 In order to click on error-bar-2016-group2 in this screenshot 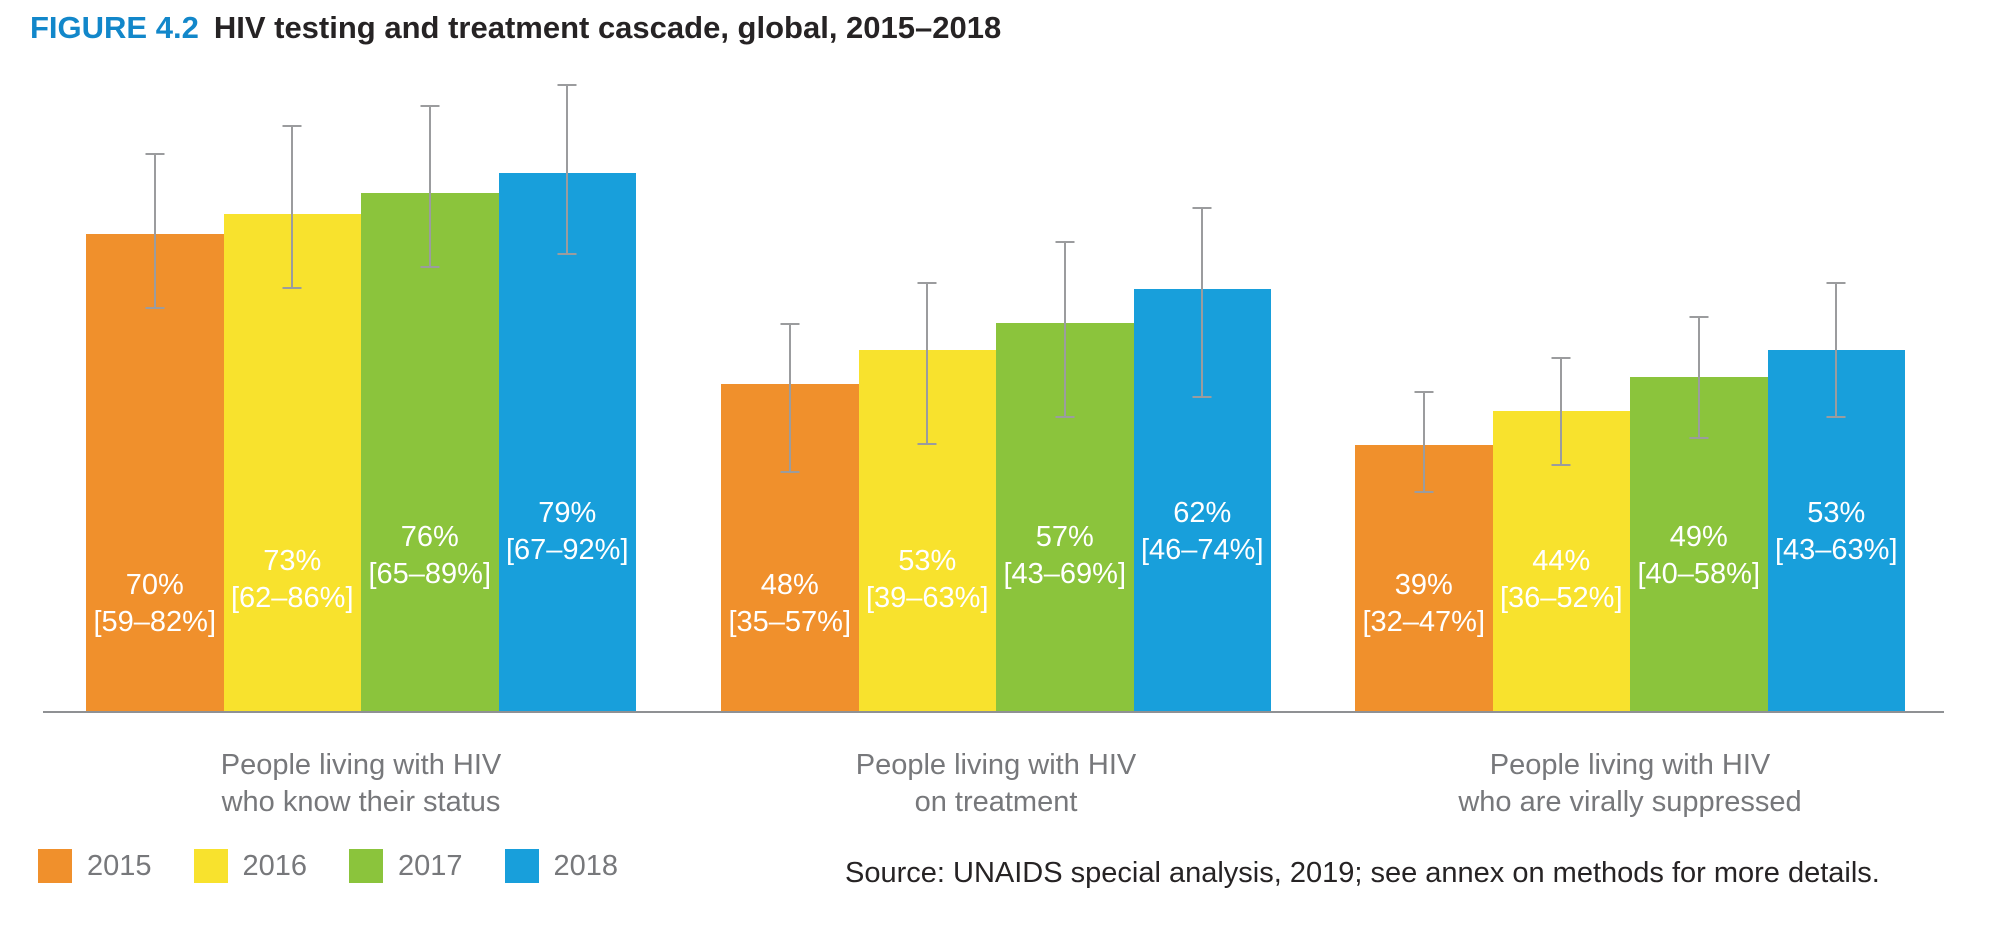, I will do `click(1561, 411)`.